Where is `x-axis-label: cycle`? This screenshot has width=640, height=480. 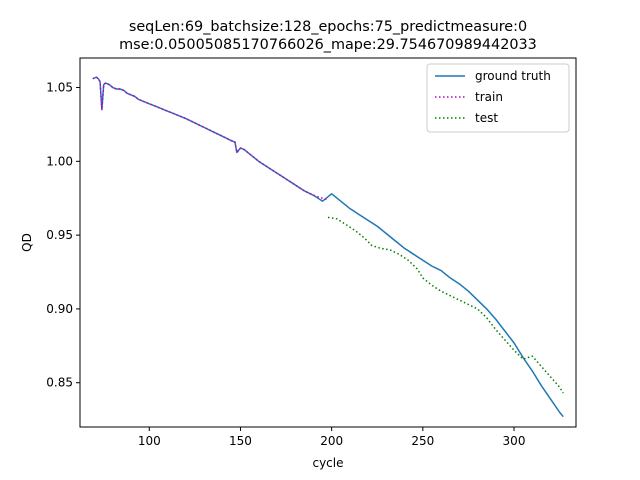 x-axis-label: cycle is located at coordinates (327, 463).